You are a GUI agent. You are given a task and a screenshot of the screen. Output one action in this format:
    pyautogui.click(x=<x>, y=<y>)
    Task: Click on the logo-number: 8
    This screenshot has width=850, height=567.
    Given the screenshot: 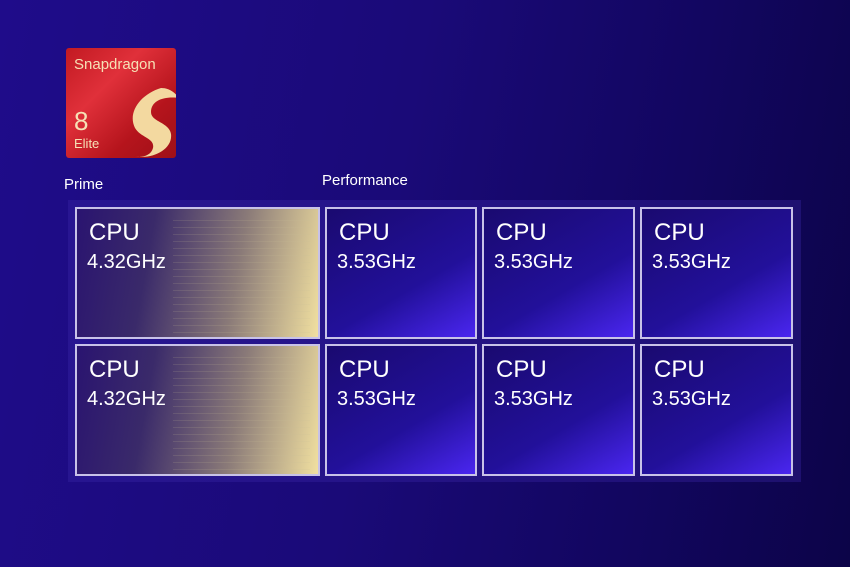 What is the action you would take?
    pyautogui.click(x=81, y=121)
    